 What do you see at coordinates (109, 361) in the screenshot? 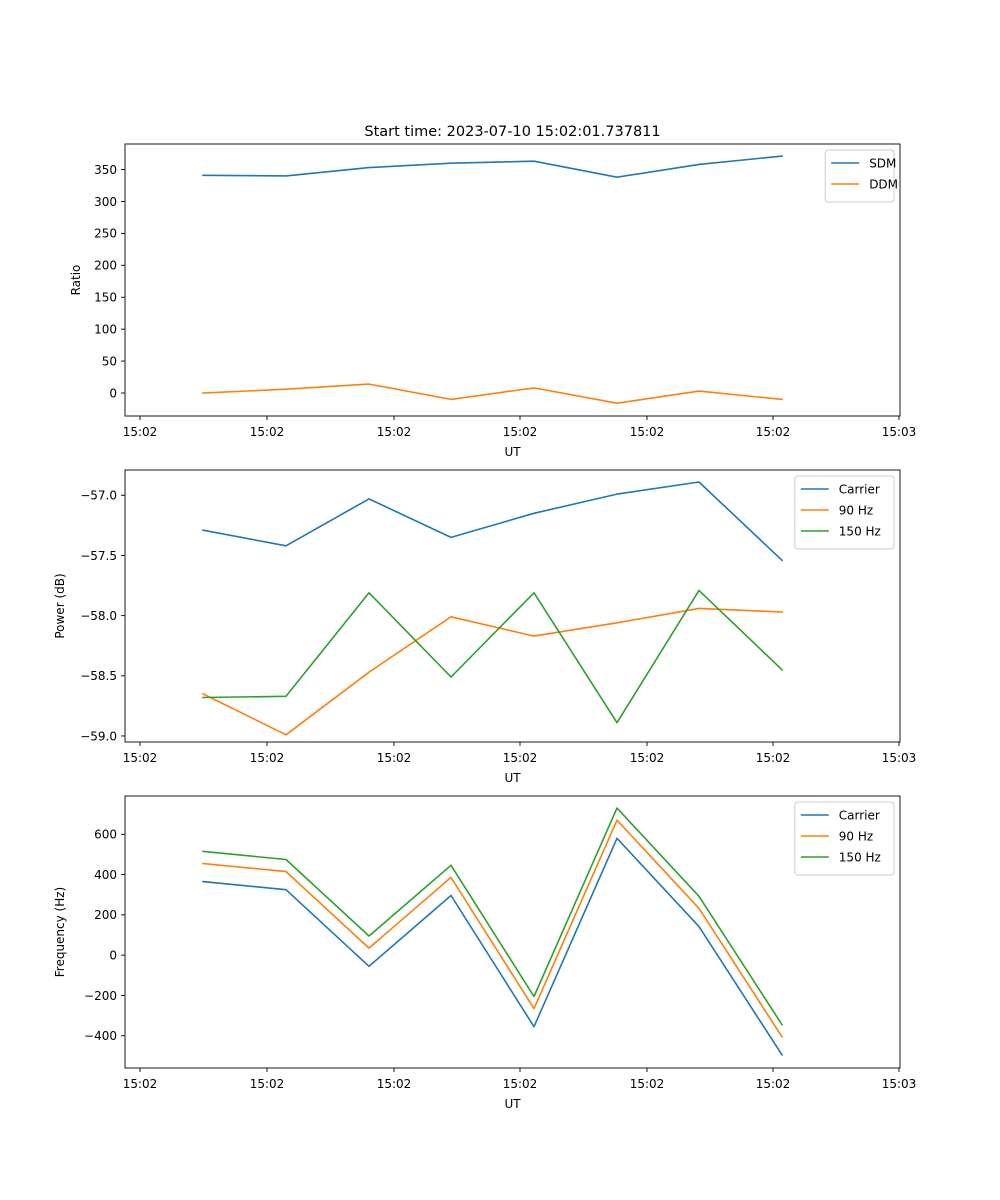
I see `y-tick-label: 50` at bounding box center [109, 361].